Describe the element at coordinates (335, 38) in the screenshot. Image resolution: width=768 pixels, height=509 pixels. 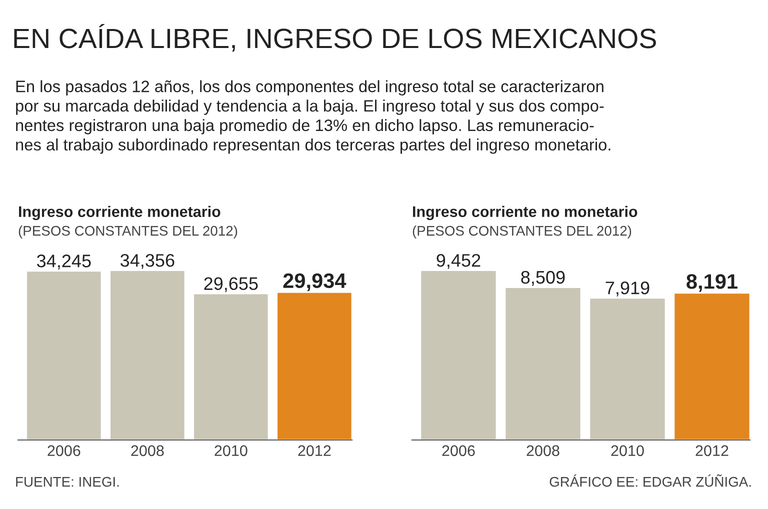
I see `text: EN CAÍDA LIBRE, INGRESO DE LOS MEXICANOS` at that location.